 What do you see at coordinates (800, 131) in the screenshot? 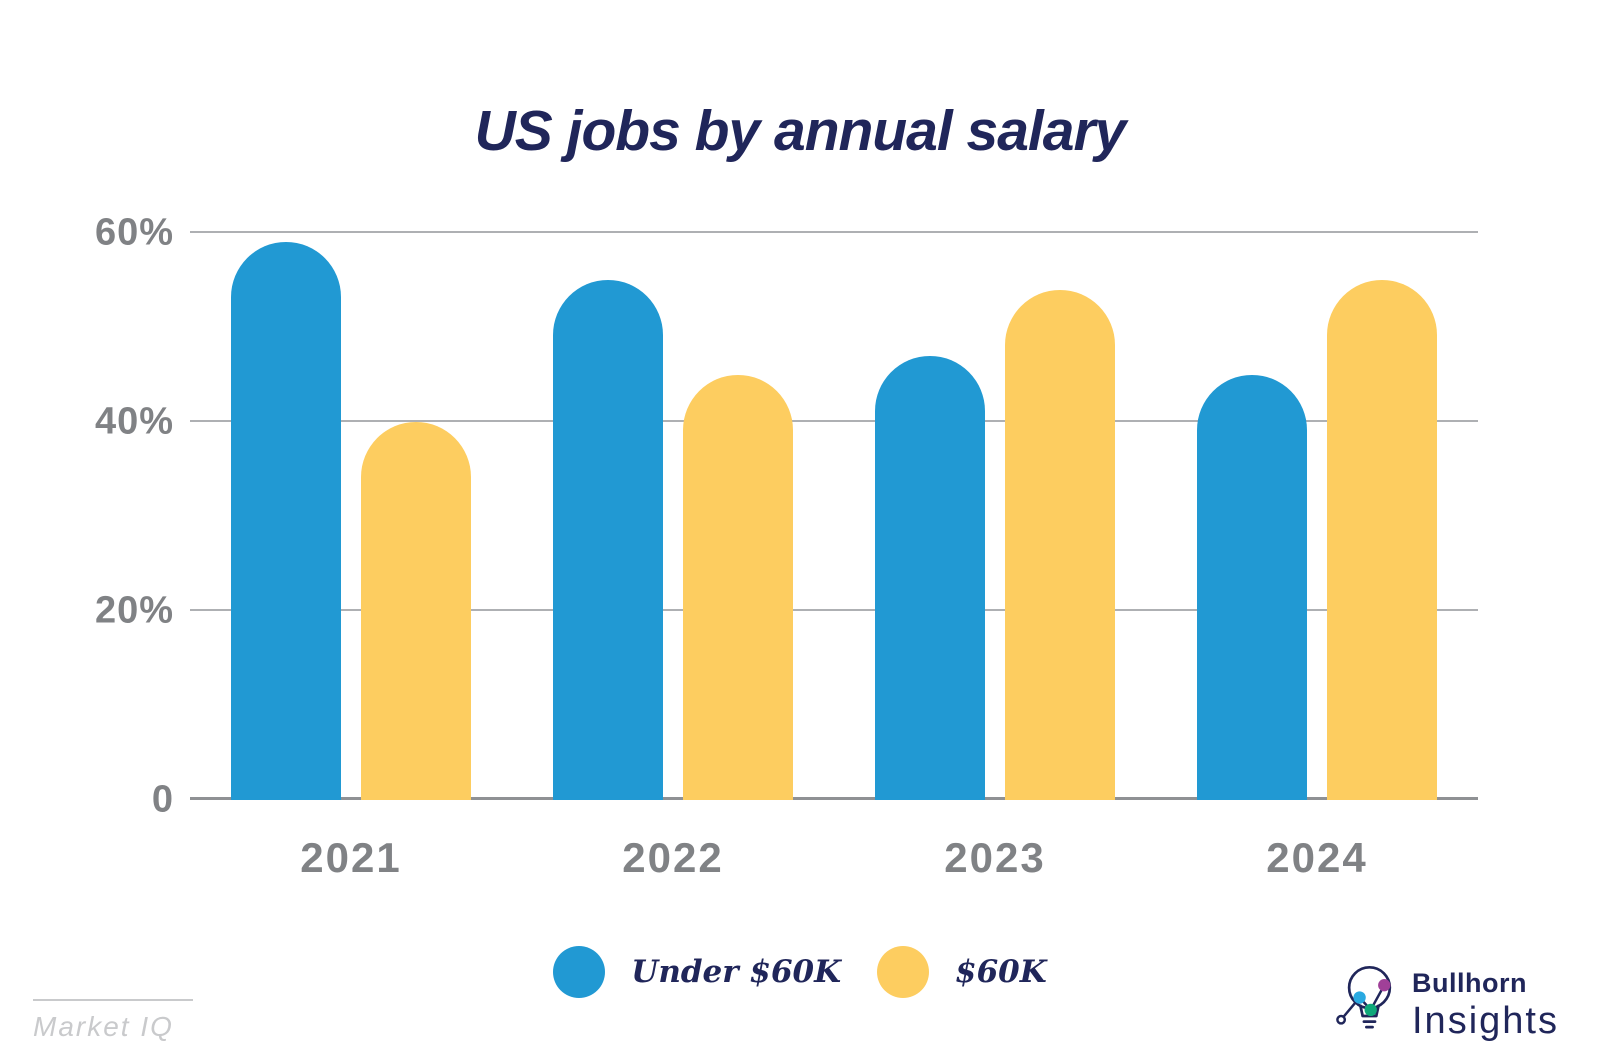
I see `chart-title: US jobs by annual salary` at bounding box center [800, 131].